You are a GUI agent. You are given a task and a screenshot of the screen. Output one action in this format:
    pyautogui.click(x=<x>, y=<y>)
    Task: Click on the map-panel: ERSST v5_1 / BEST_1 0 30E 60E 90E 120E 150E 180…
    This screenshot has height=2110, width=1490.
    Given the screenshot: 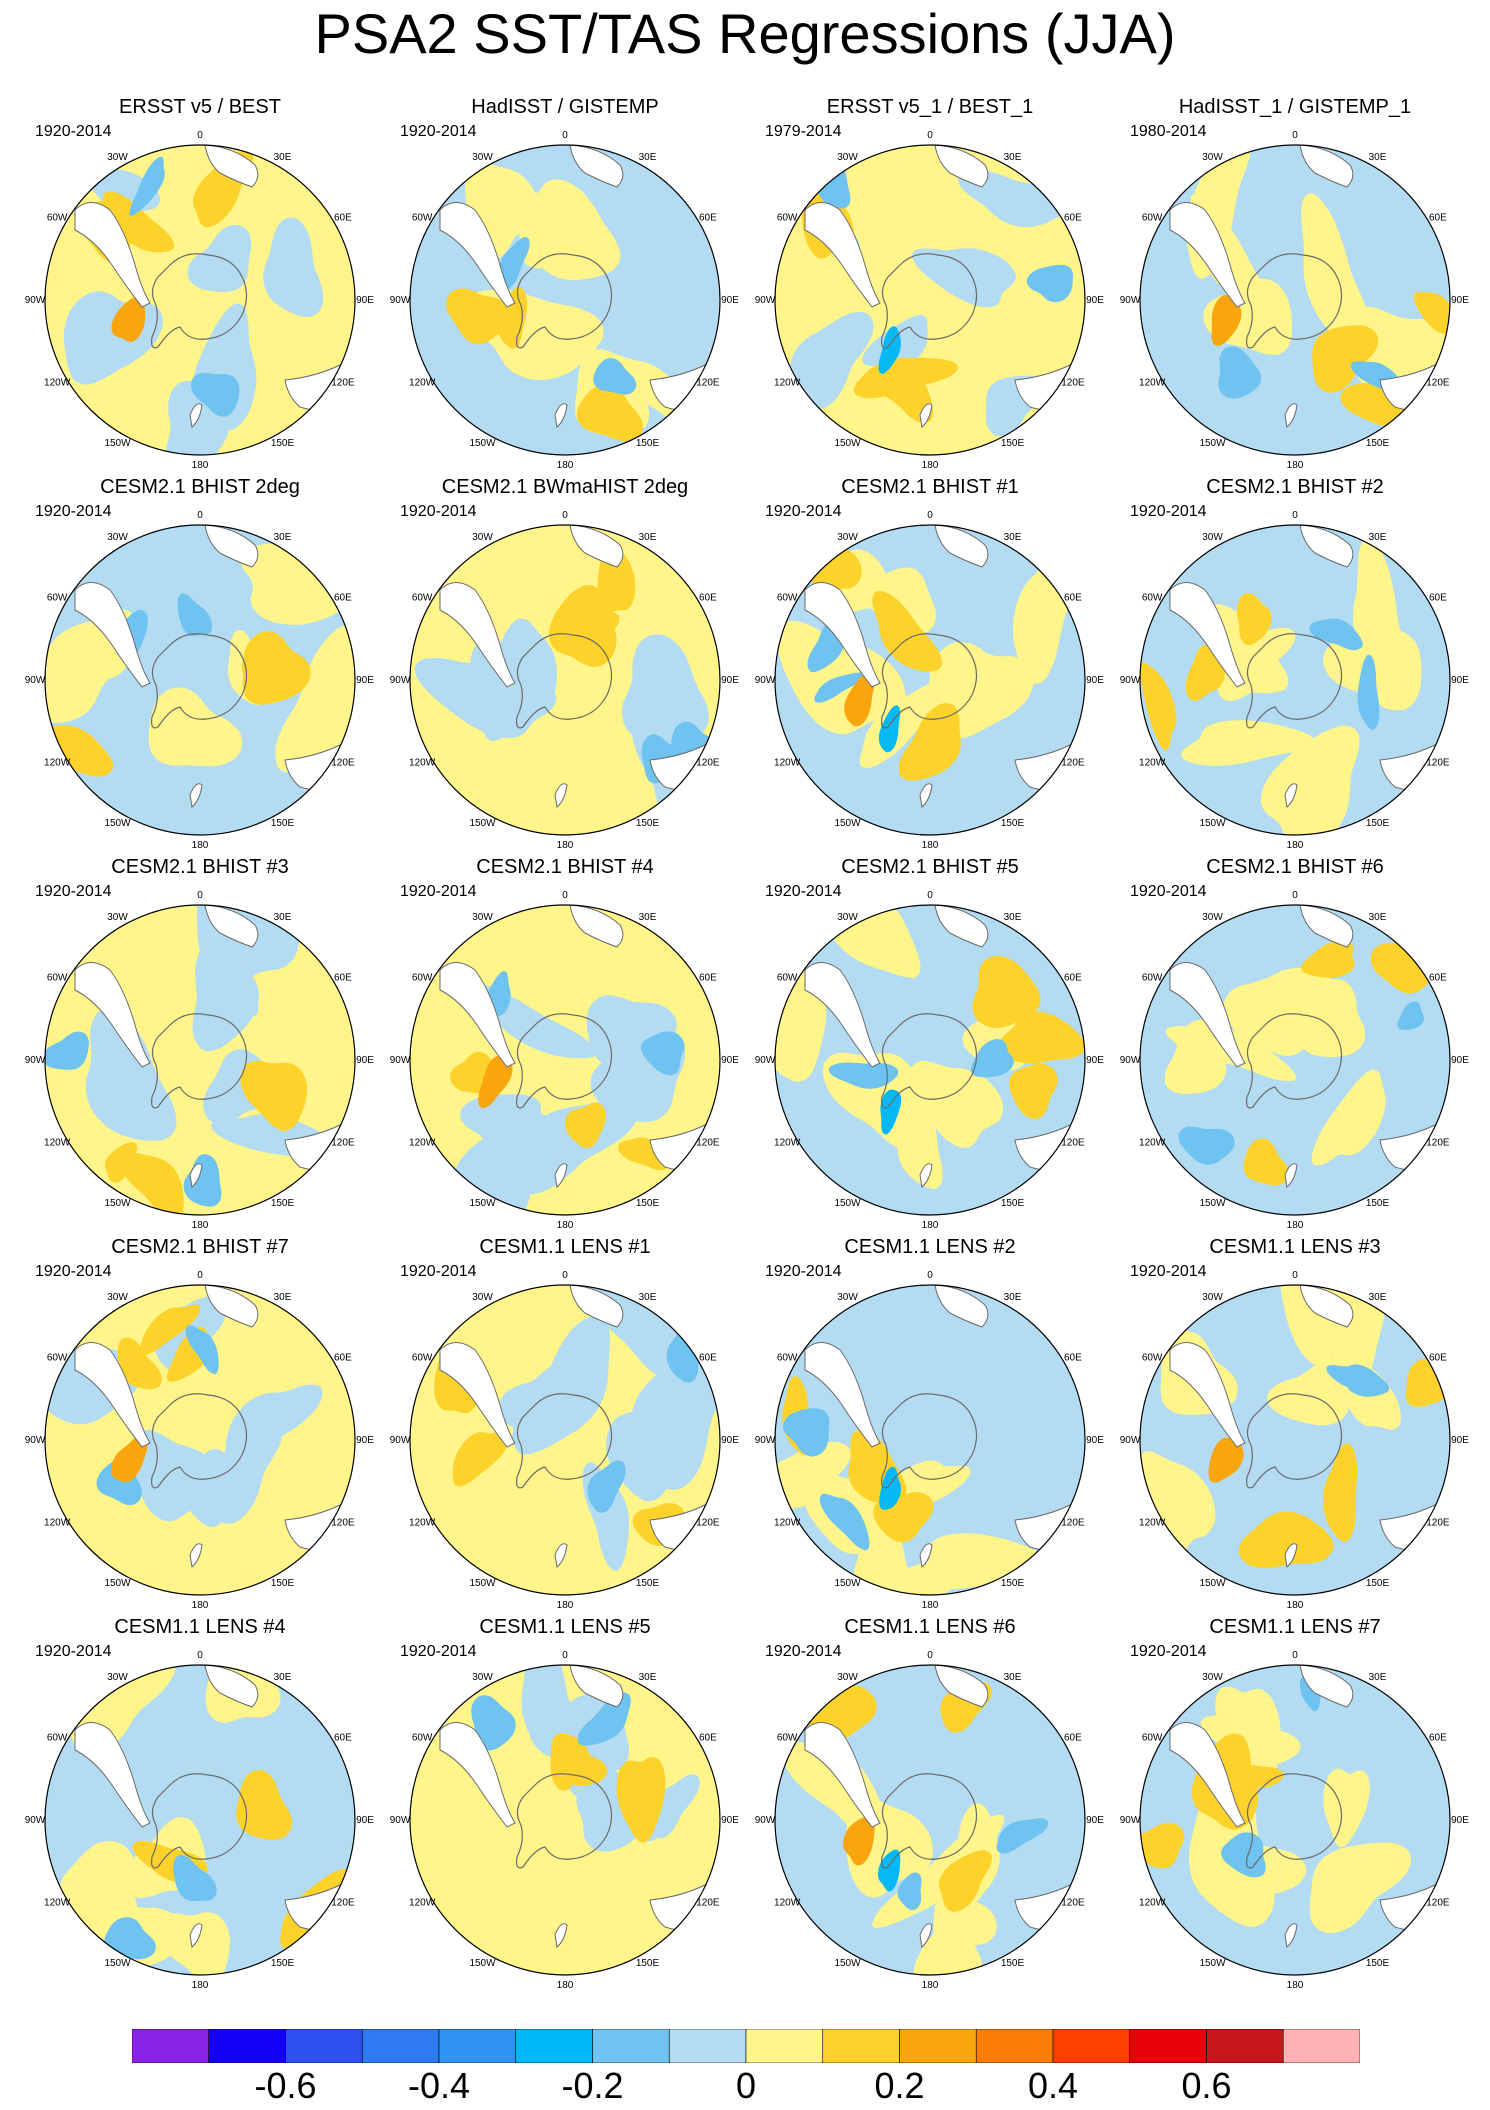 What is the action you would take?
    pyautogui.click(x=930, y=283)
    